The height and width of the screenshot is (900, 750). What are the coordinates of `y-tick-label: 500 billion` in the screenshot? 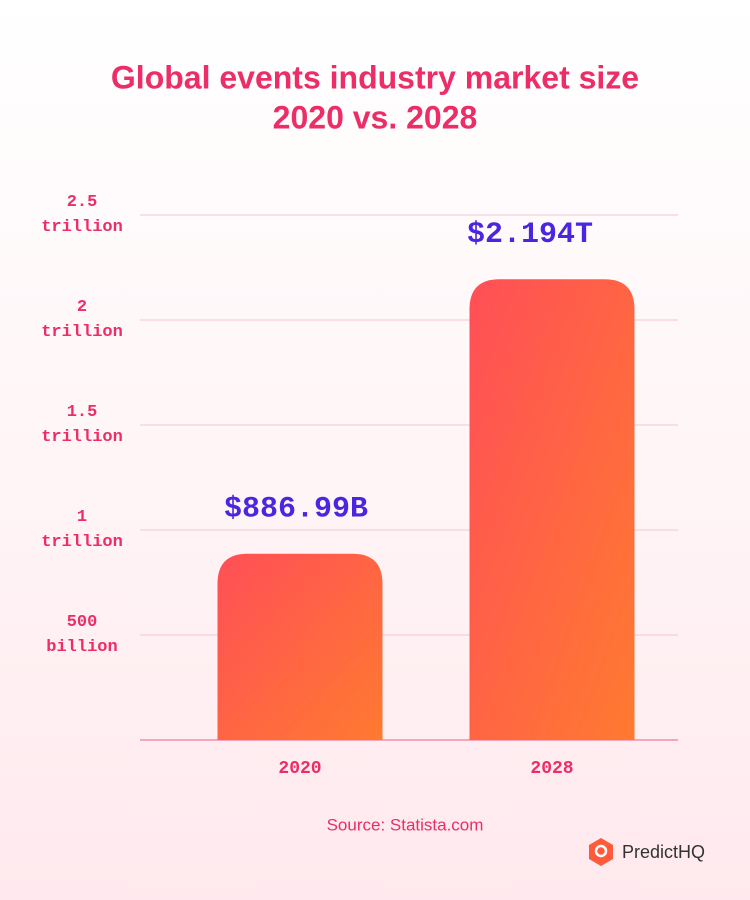 It's located at (82, 635).